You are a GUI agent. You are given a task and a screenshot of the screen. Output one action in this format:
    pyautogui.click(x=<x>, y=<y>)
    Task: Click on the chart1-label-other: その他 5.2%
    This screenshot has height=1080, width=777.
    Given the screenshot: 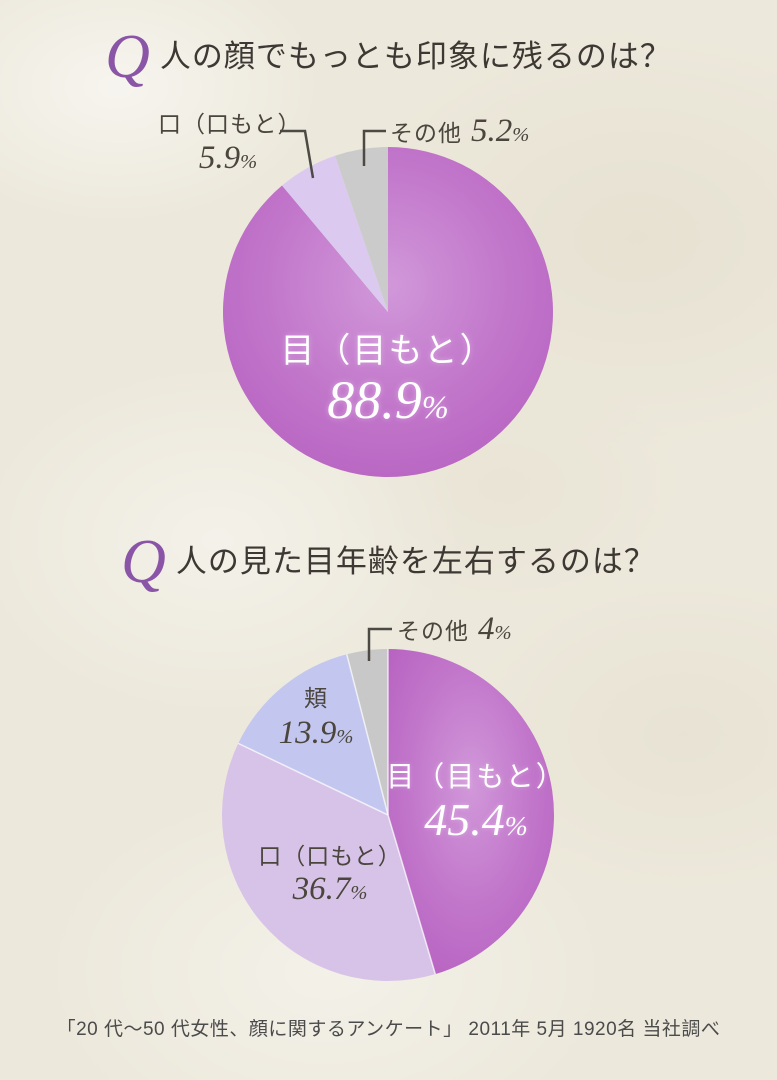 What is the action you would take?
    pyautogui.click(x=459, y=133)
    